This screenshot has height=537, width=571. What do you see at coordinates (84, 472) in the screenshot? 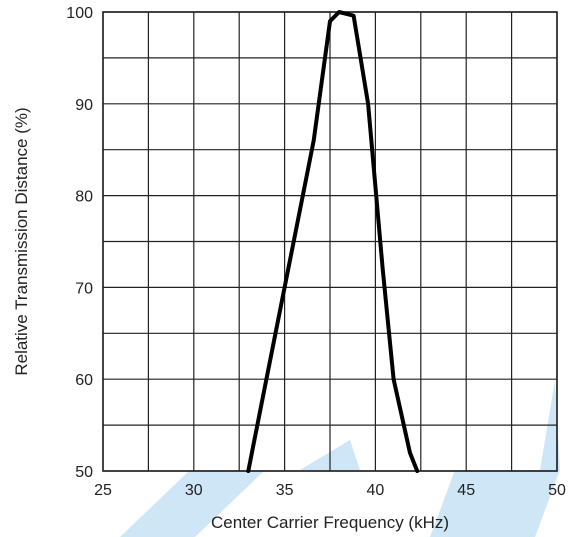
I see `y-tick-label: 50` at bounding box center [84, 472].